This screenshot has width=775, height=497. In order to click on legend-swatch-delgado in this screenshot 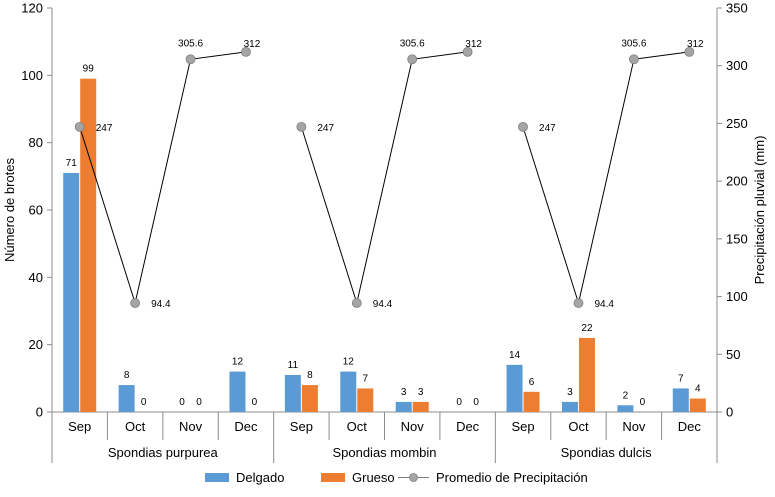, I will do `click(217, 477)`.